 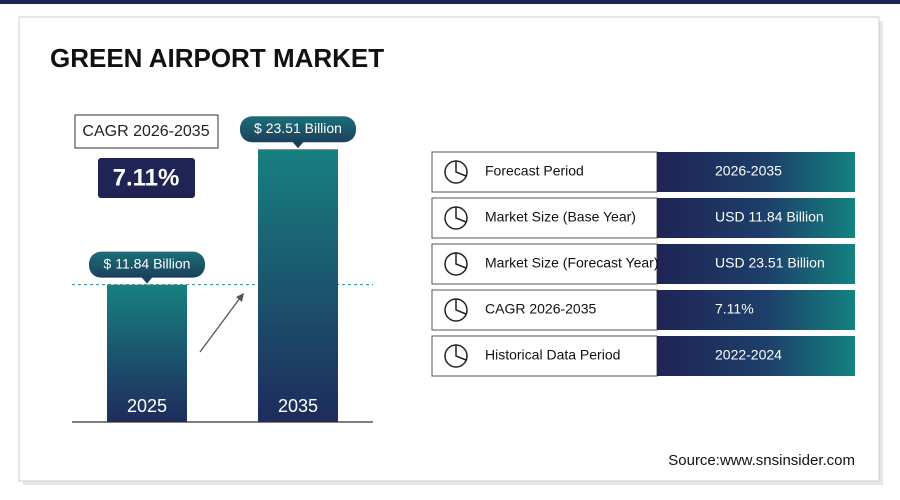 I want to click on cagr-value-box, so click(x=146, y=178).